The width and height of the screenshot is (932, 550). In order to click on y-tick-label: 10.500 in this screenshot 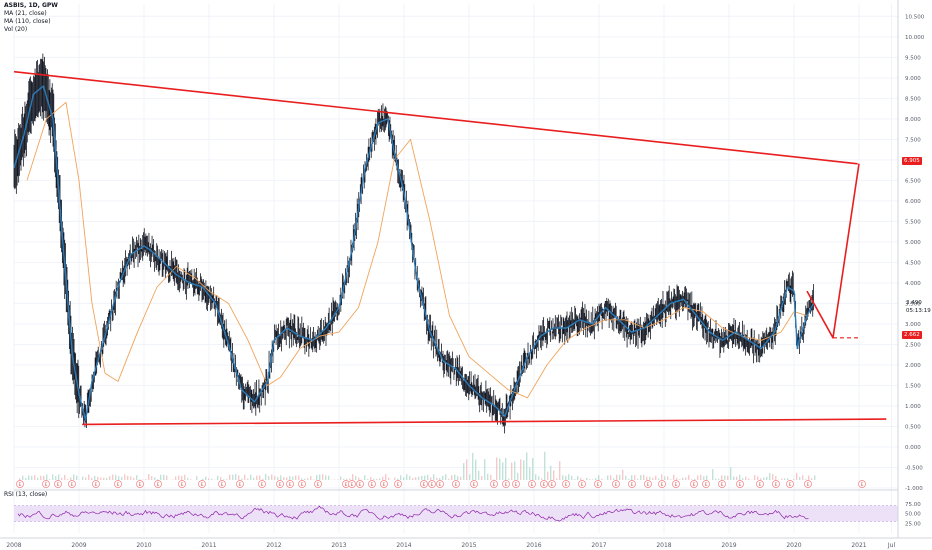, I will do `click(915, 17)`.